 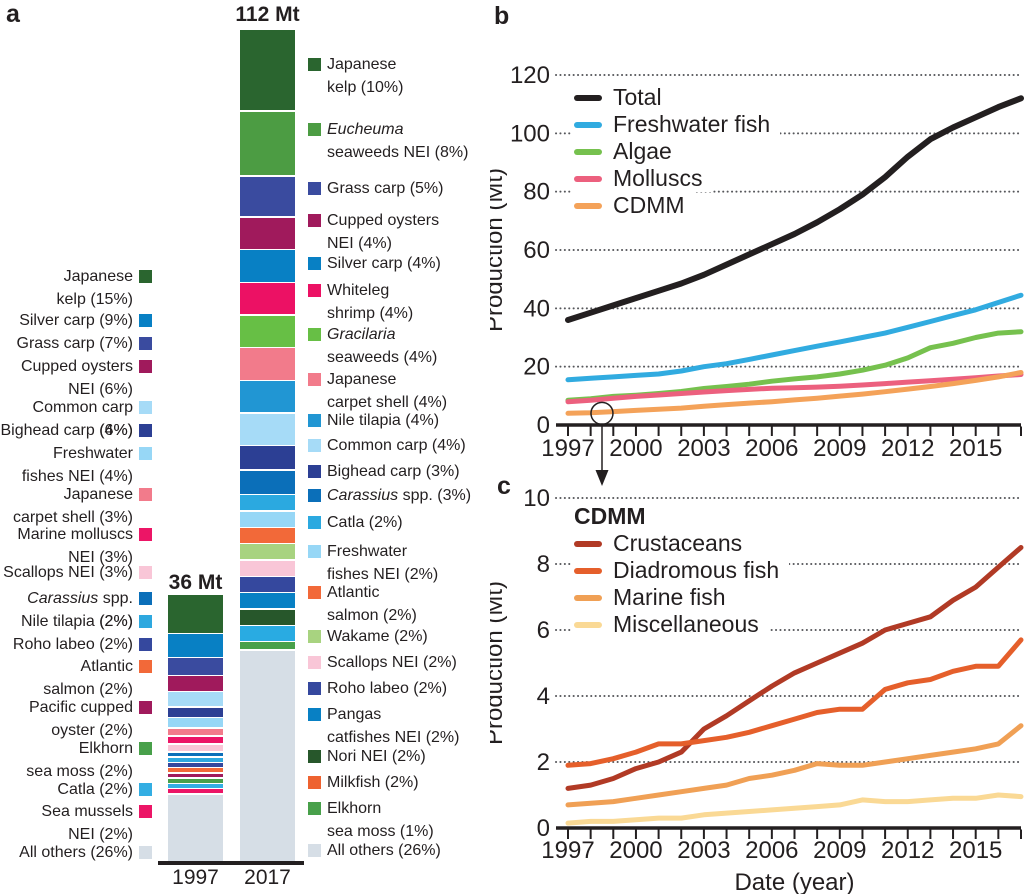 I want to click on legend-label: Wakame (2%), so click(x=377, y=636).